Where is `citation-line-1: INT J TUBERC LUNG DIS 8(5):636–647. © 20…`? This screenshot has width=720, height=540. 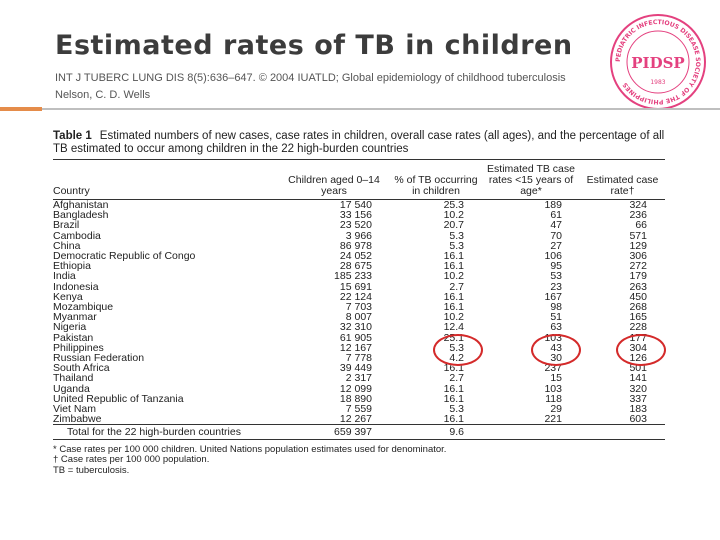 citation-line-1: INT J TUBERC LUNG DIS 8(5):636–647. © 20… is located at coordinates (310, 78).